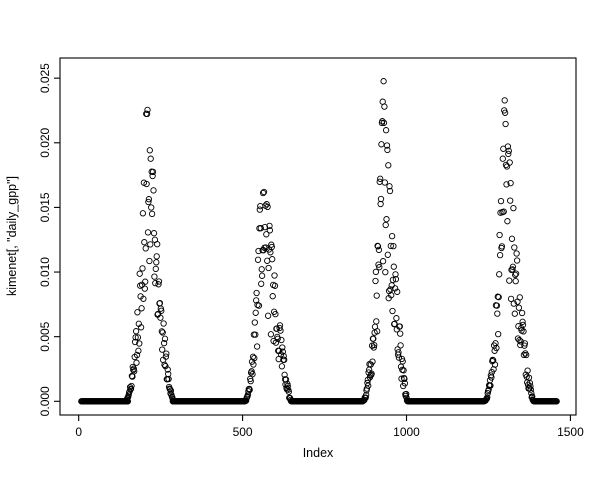  What do you see at coordinates (45, 272) in the screenshot?
I see `y-tick-label: 0.010` at bounding box center [45, 272].